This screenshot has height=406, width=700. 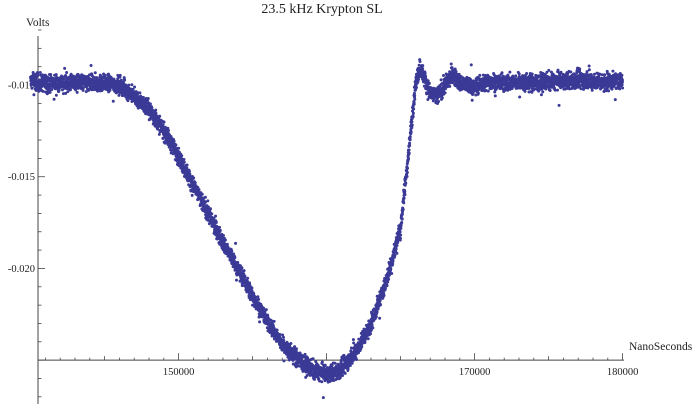 What do you see at coordinates (21, 177) in the screenshot?
I see `y-tick-label: -0.015` at bounding box center [21, 177].